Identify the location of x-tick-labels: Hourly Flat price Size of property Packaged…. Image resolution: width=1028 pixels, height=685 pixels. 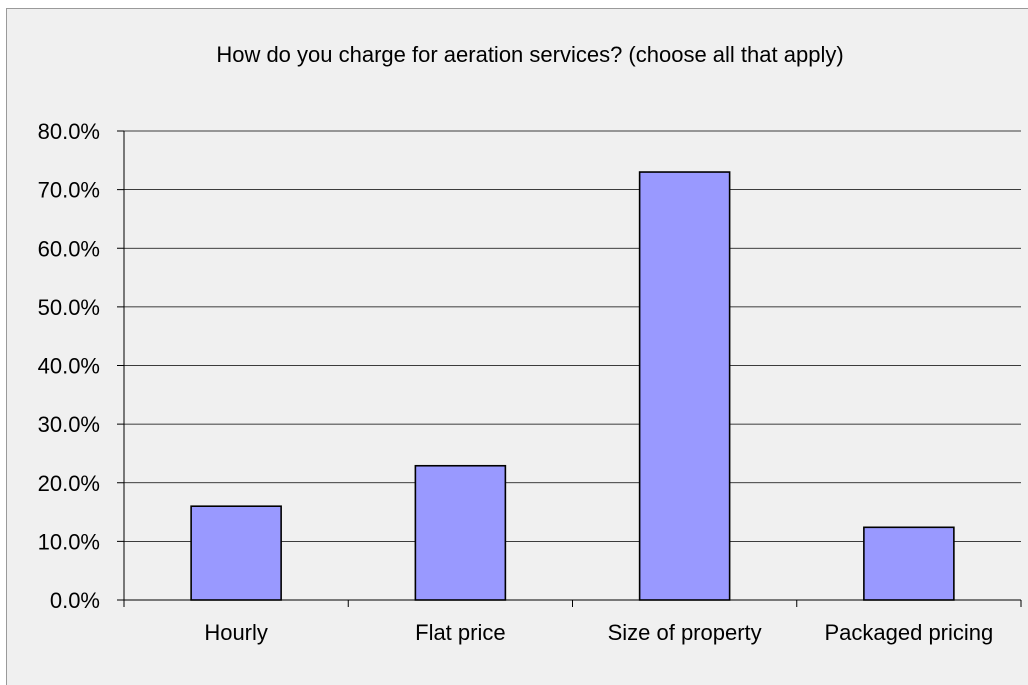
(598, 632).